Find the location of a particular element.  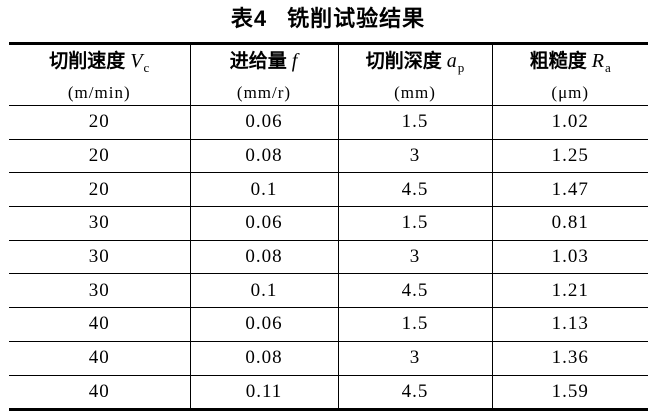

column-header-line1: 切削速度 Vc is located at coordinates (99, 64).